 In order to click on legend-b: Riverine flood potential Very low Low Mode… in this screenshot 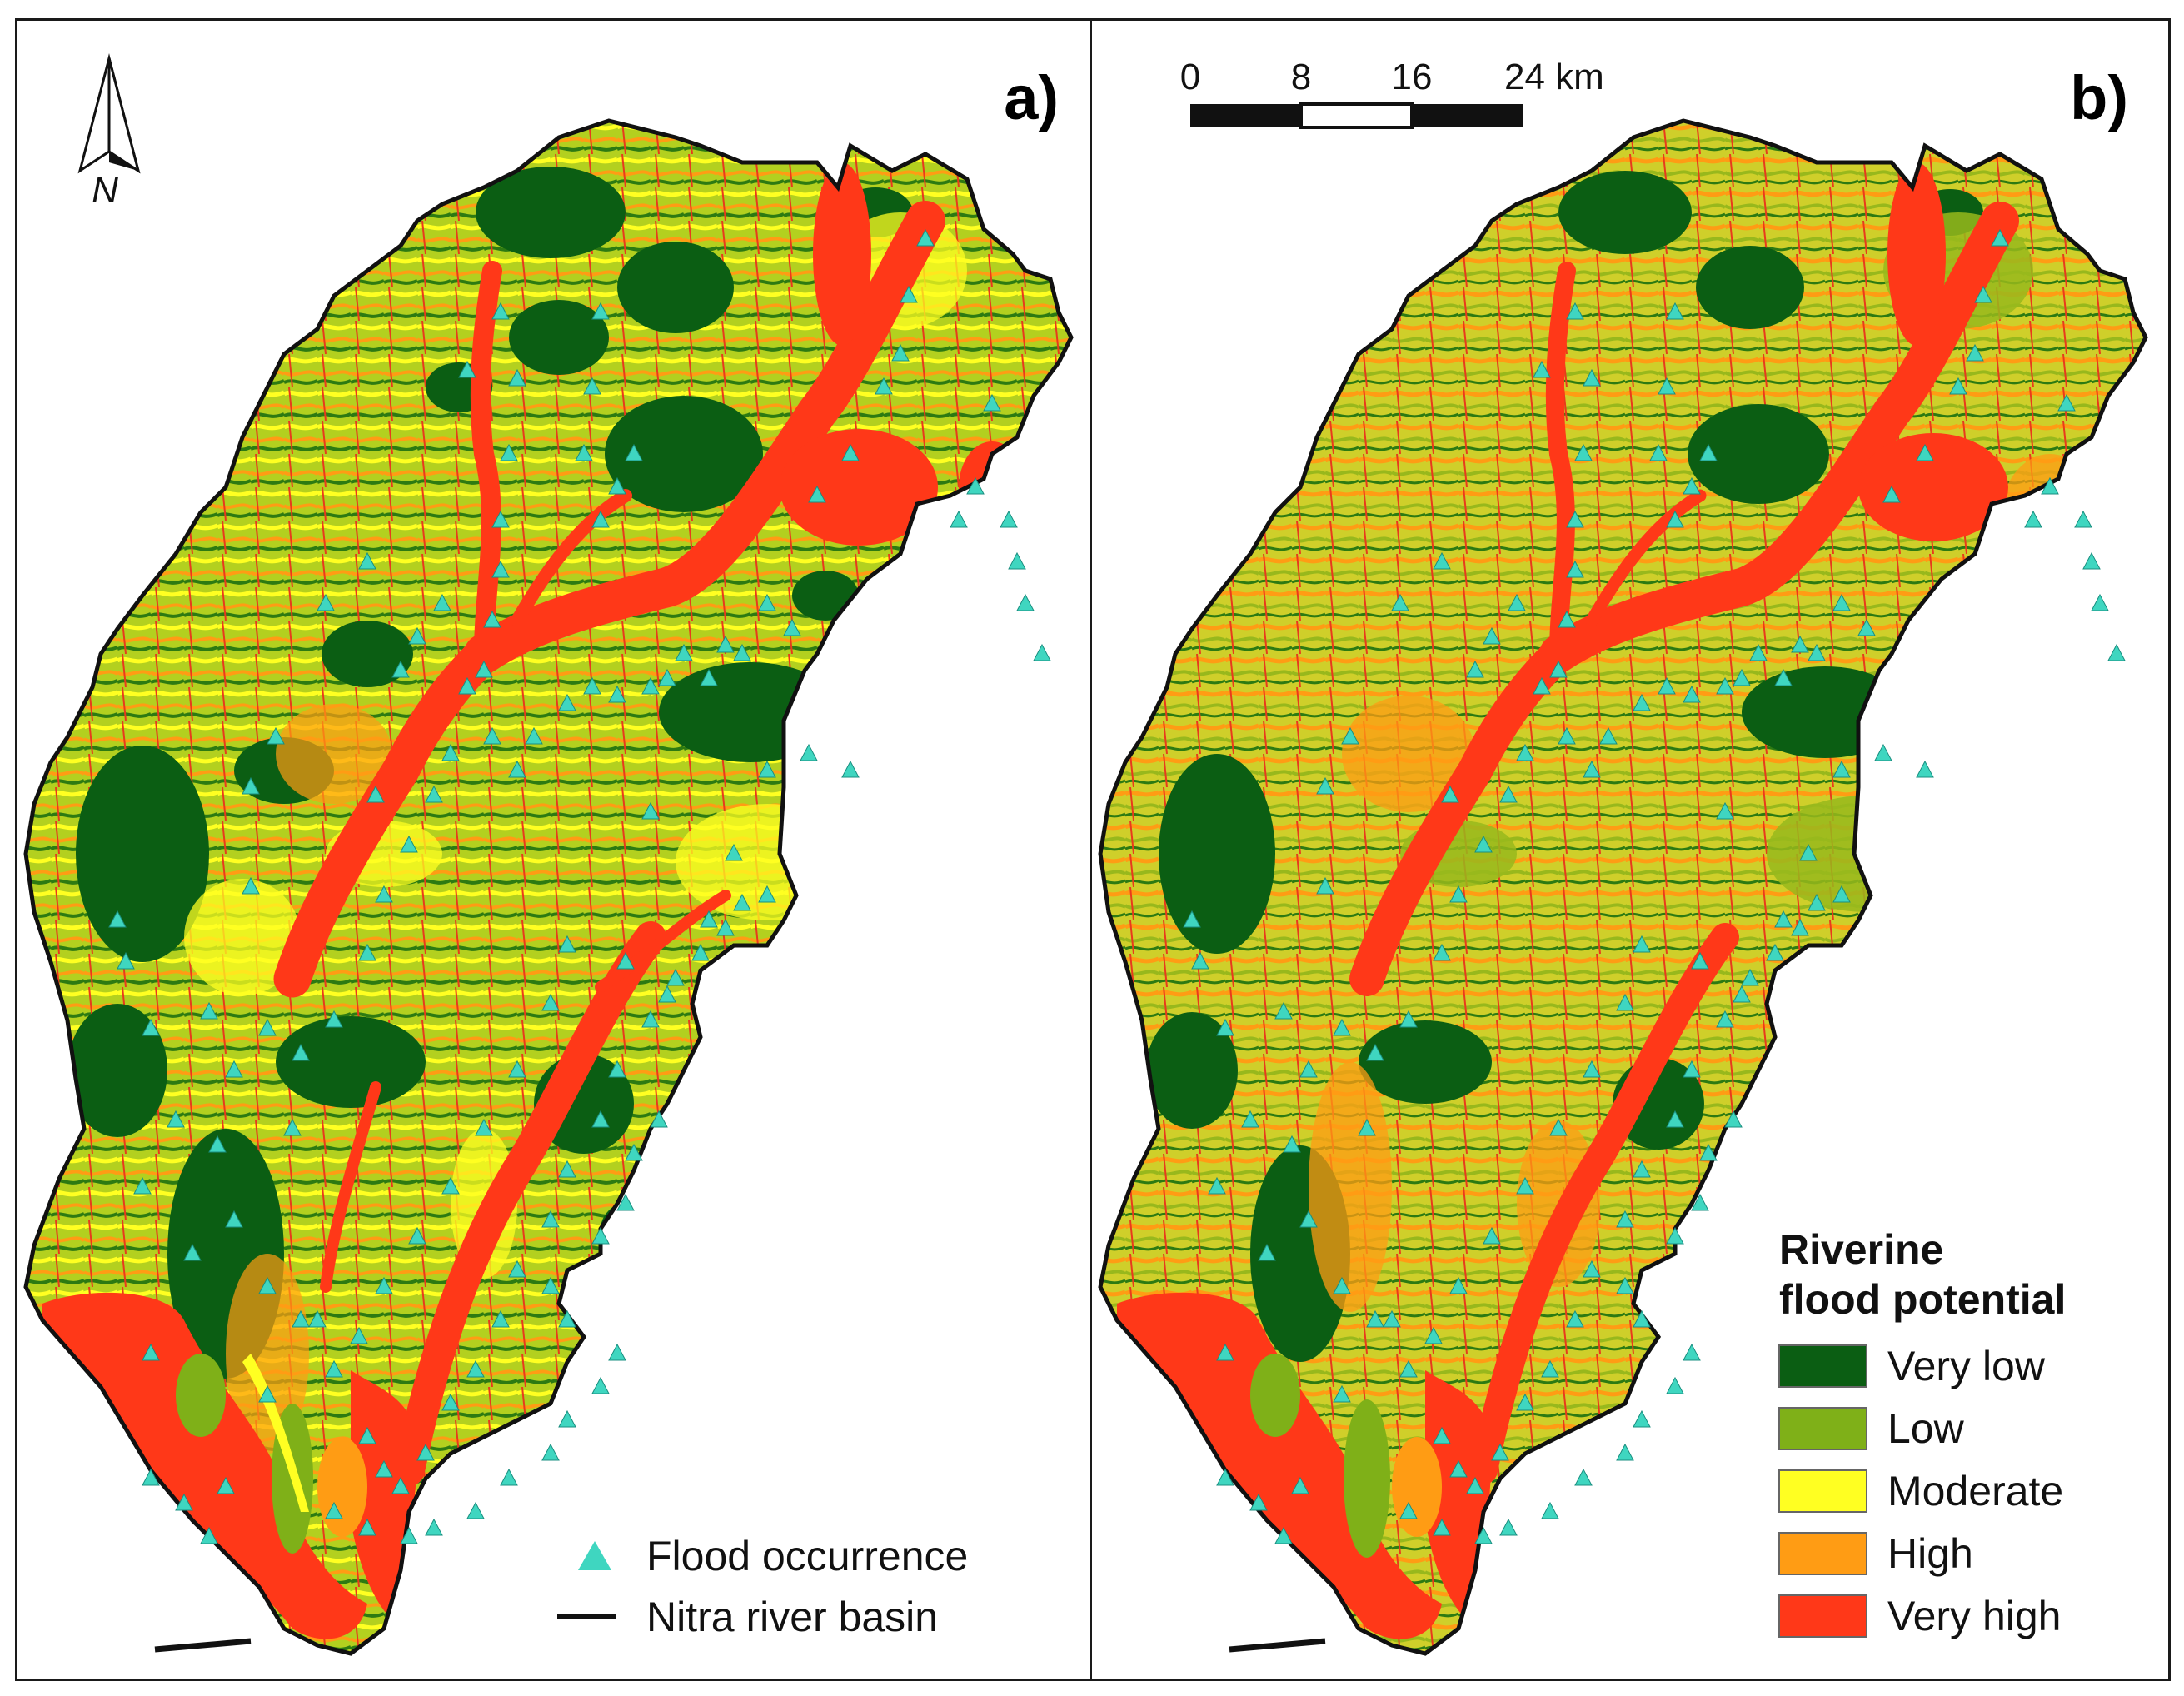, I will do `click(1922, 1432)`.